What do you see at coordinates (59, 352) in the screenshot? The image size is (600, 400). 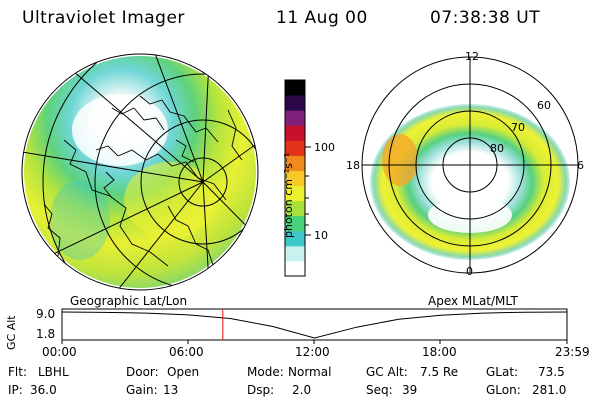 I see `time-tick-0000: 00:00` at bounding box center [59, 352].